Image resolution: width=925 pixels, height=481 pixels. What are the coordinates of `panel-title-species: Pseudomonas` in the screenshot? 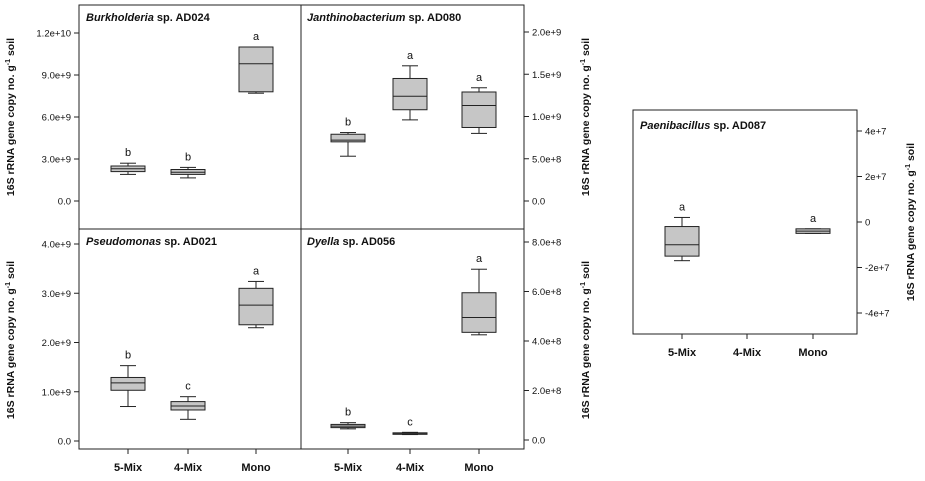 It's located at (123, 242).